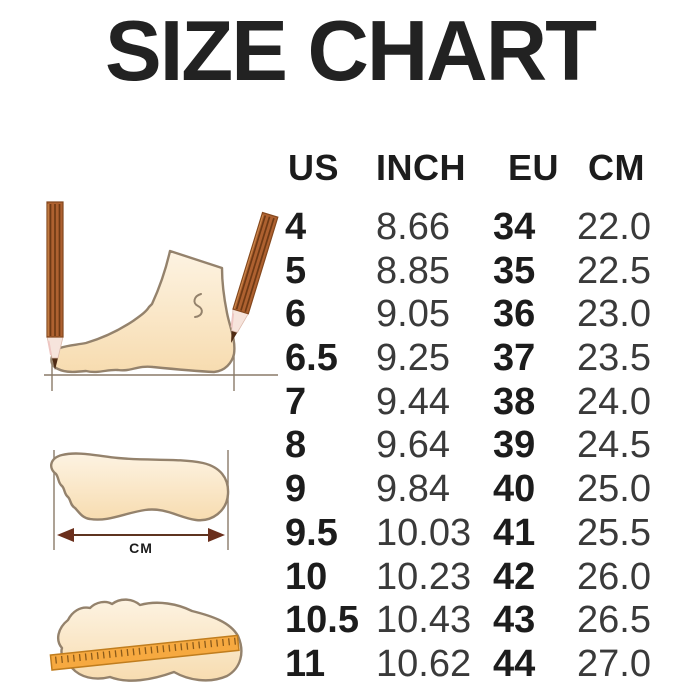  I want to click on table-cell: 22.0, so click(614, 227).